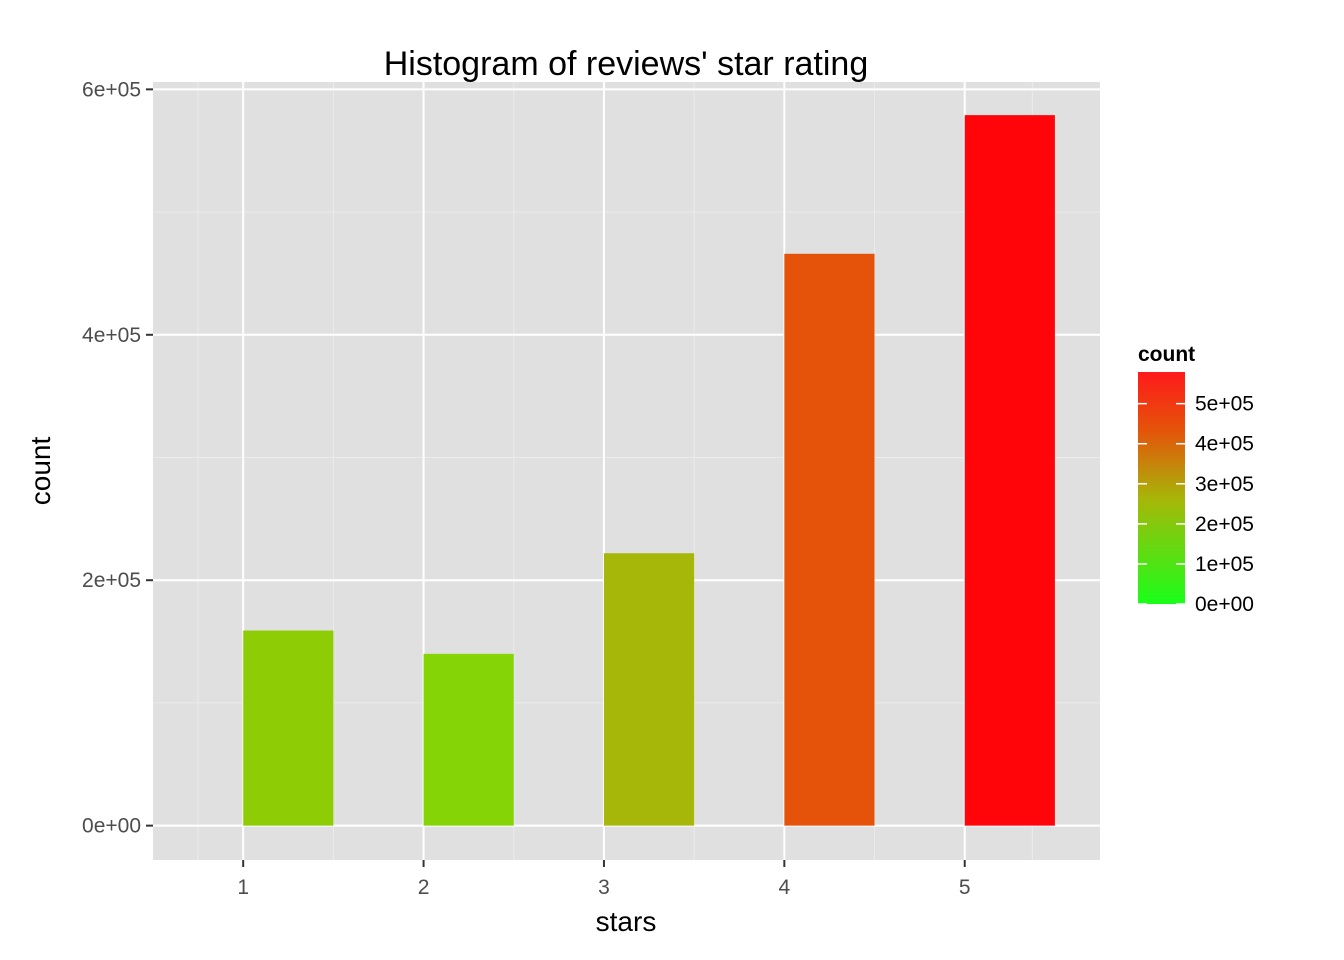 The image size is (1344, 960). I want to click on y-axis-title: count, so click(40, 471).